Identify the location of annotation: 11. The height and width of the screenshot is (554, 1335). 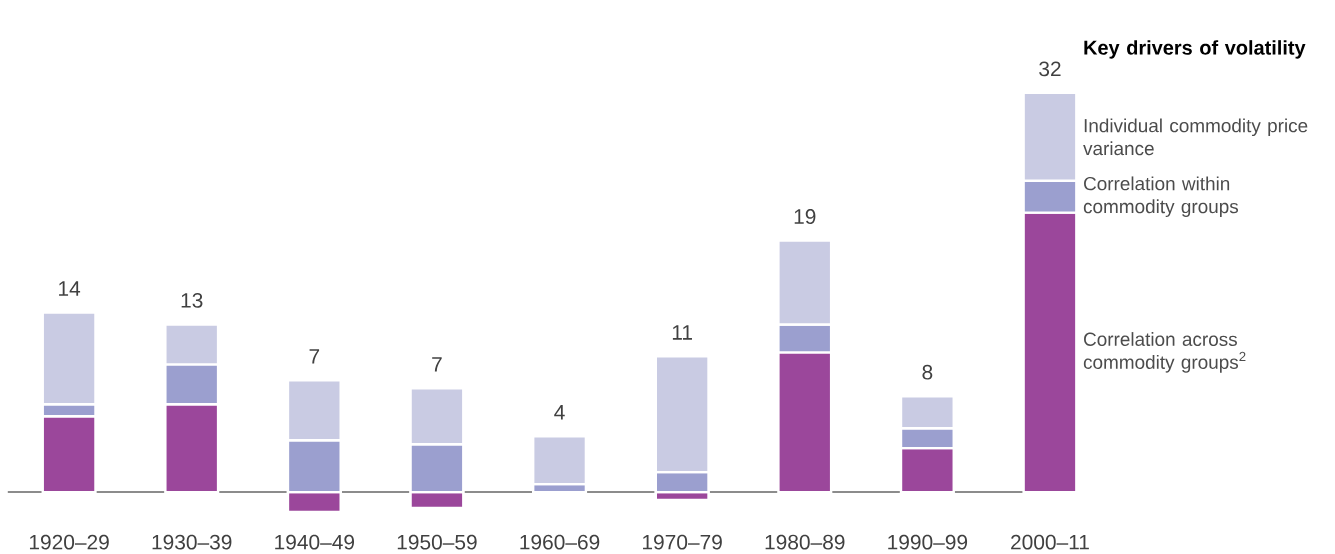
(682, 332).